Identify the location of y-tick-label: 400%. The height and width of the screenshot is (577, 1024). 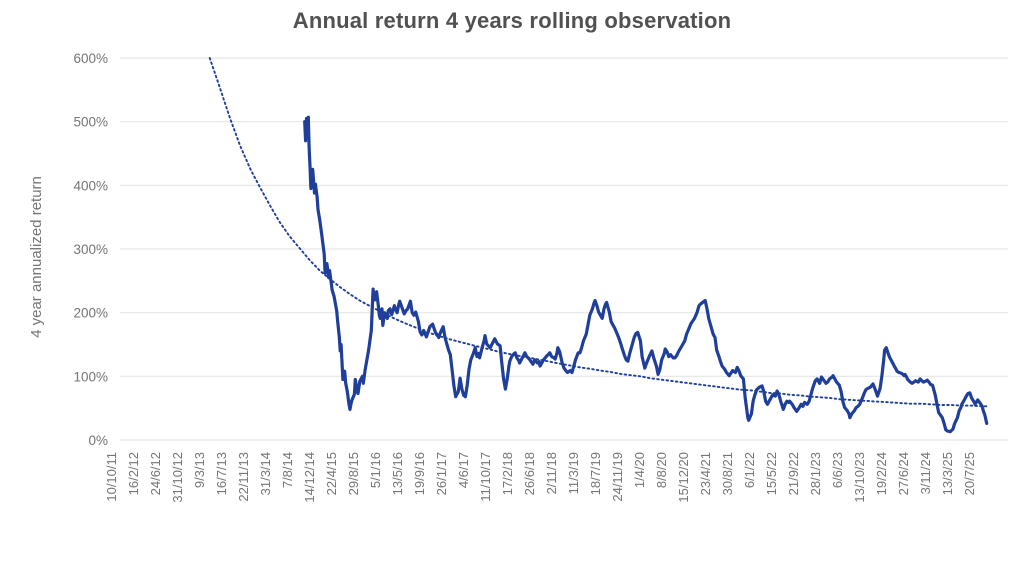
(90, 185).